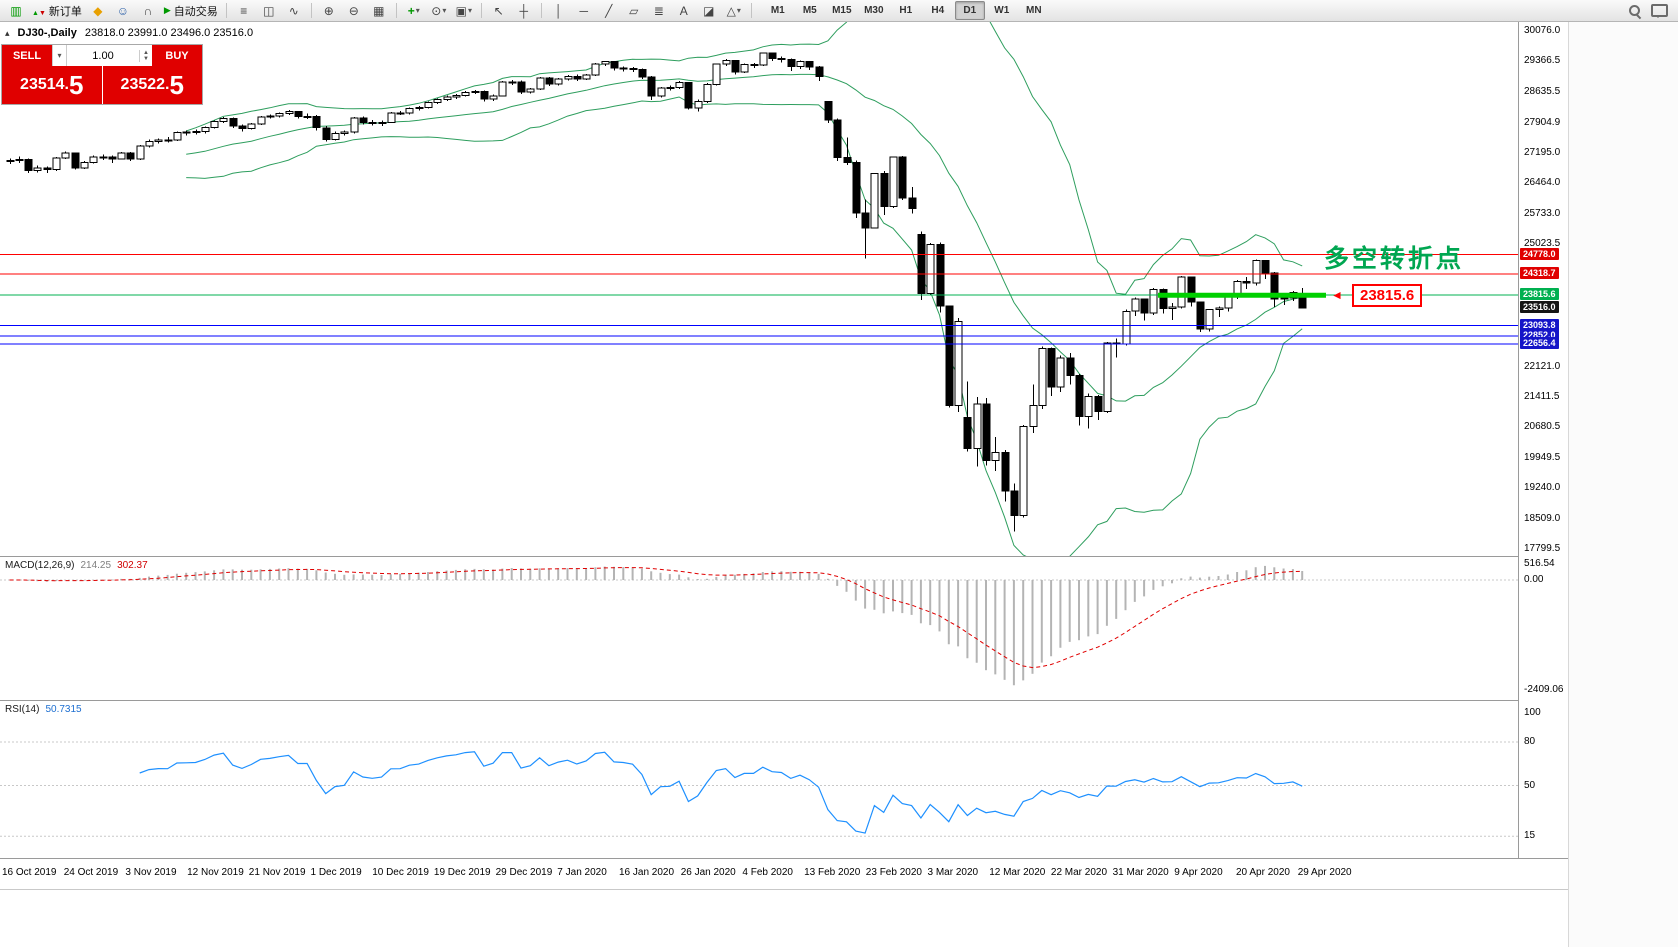  I want to click on support-icon: ∩, so click(148, 10).